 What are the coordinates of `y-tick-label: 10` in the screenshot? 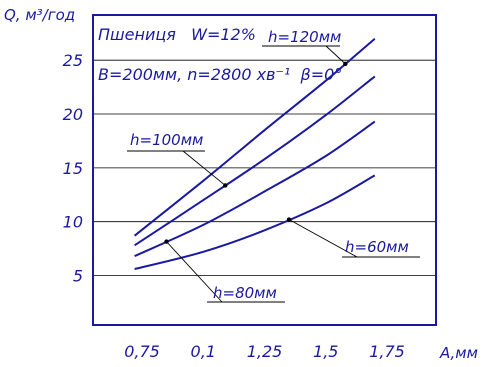 It's located at (73, 222).